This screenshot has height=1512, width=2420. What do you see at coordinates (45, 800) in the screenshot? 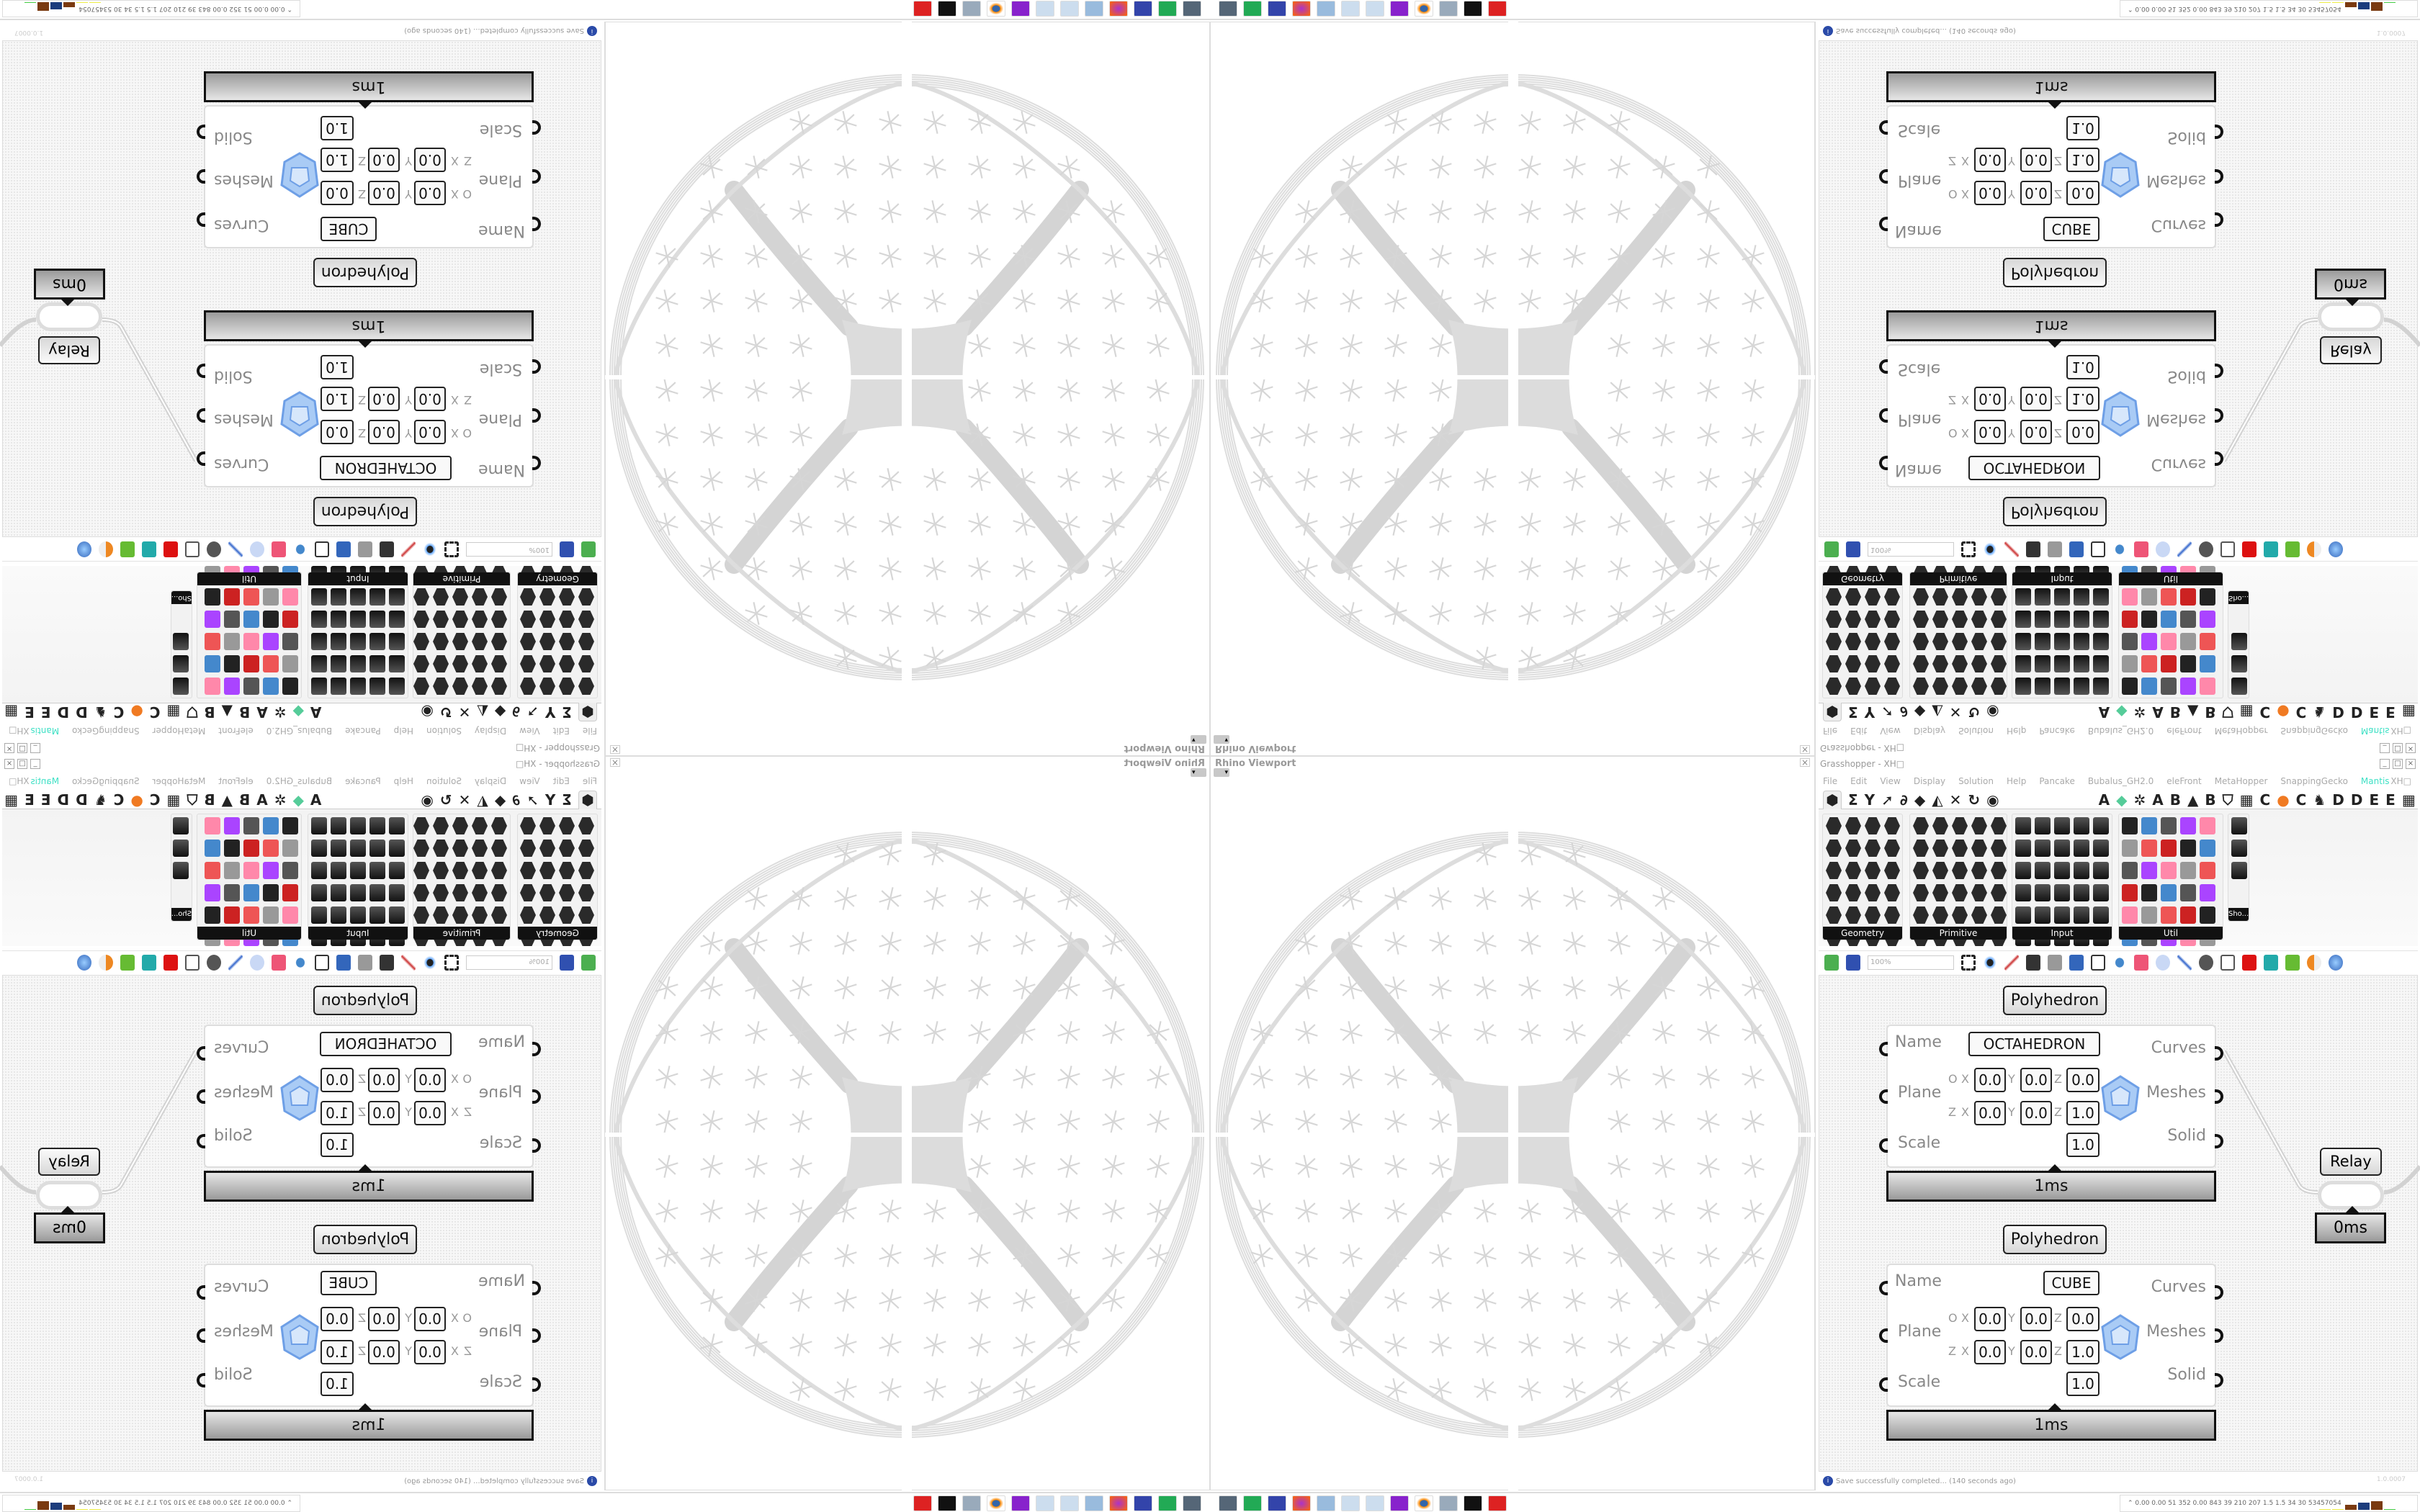
I see `tab-e: E` at bounding box center [45, 800].